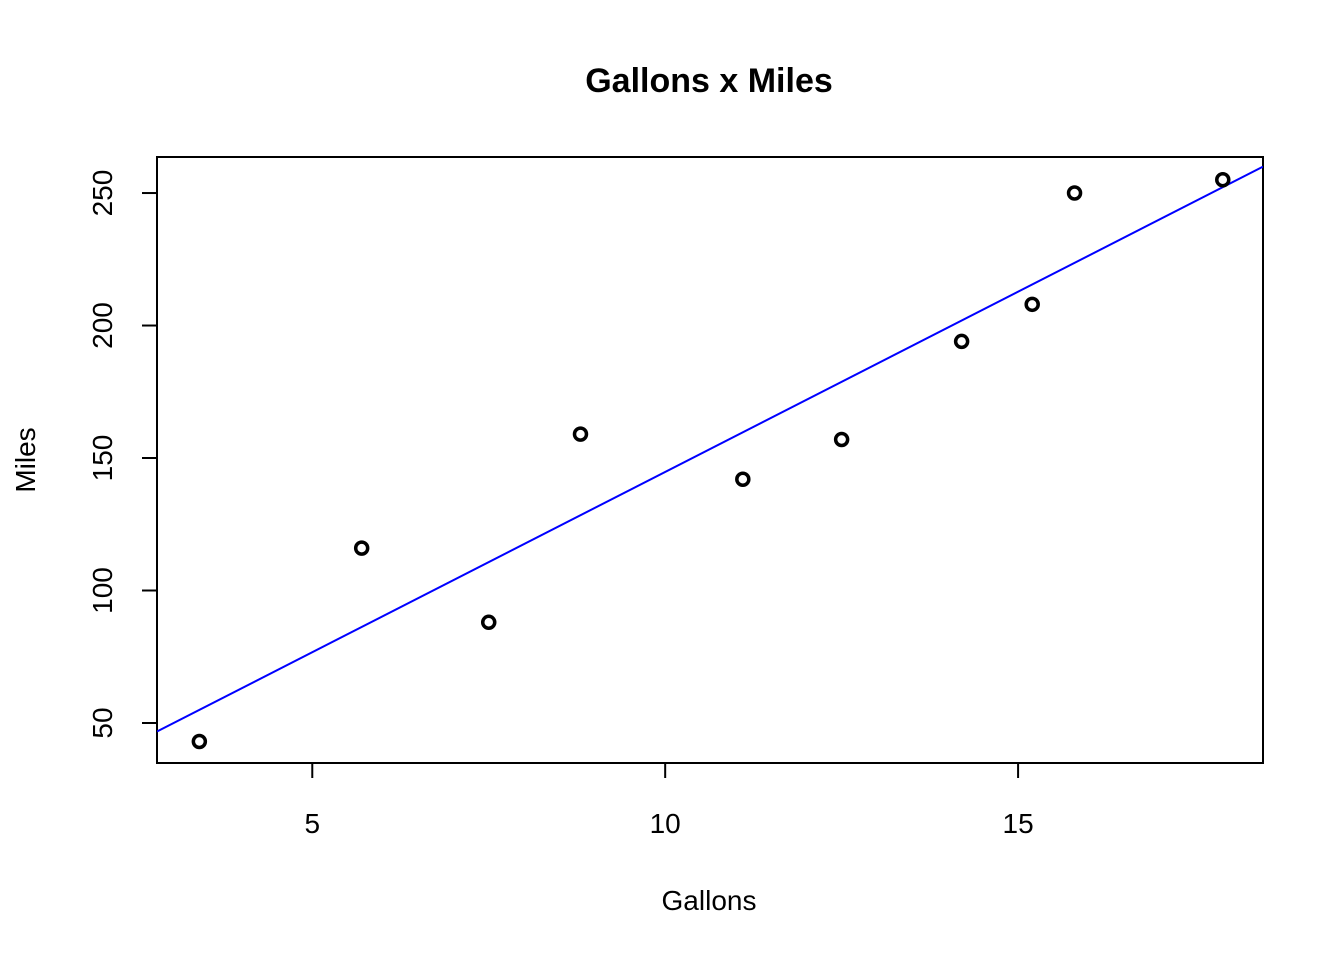 Image resolution: width=1344 pixels, height=960 pixels. I want to click on x-tick-label: 10, so click(665, 823).